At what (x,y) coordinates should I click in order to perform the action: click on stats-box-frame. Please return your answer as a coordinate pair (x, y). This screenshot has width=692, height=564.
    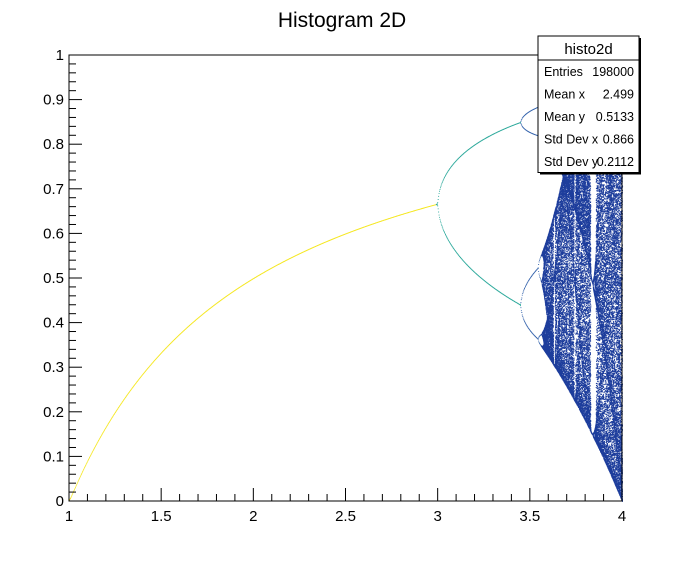
    Looking at the image, I should click on (588, 104).